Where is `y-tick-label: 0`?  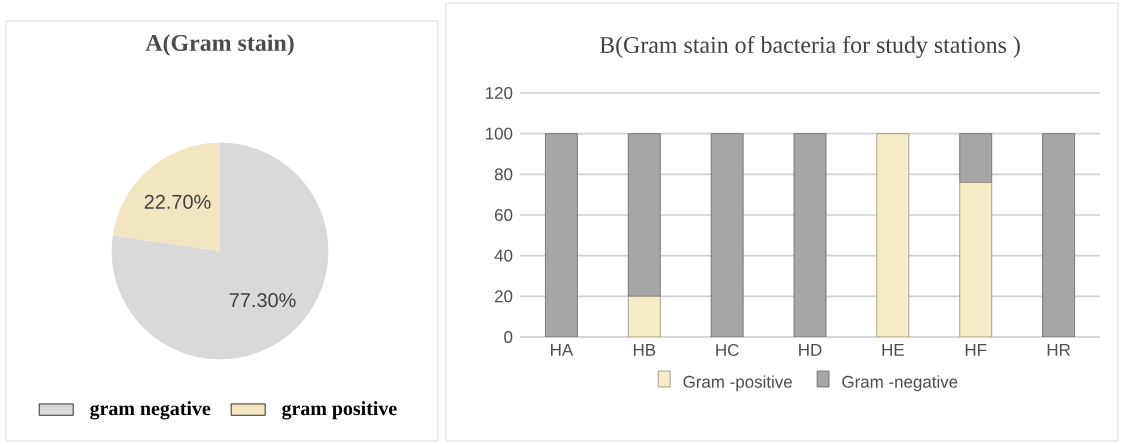 y-tick-label: 0 is located at coordinates (508, 337).